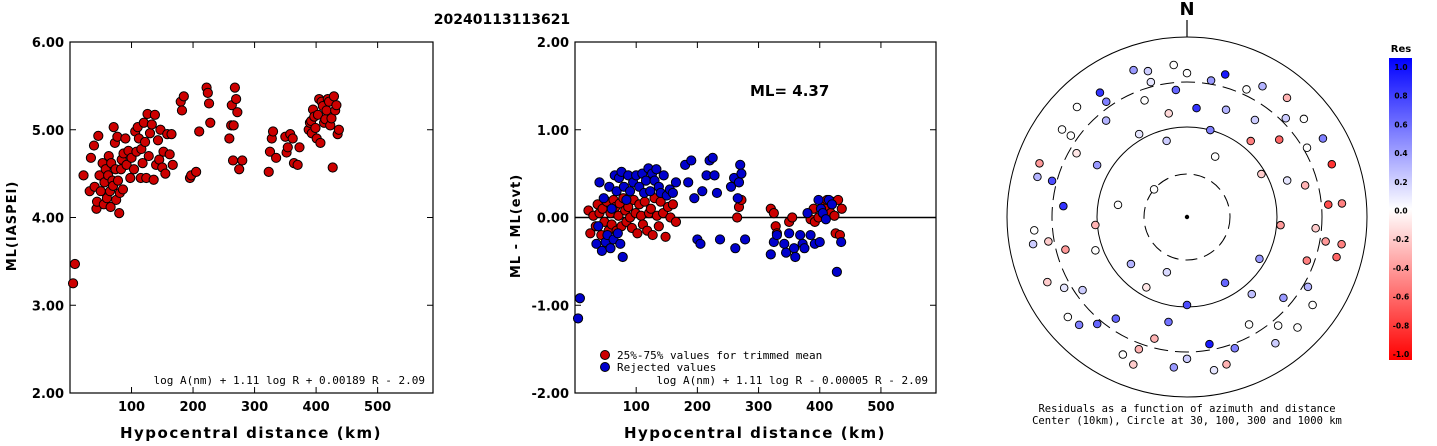  Describe the element at coordinates (880, 407) in the screenshot. I see `panel2-xtick-label: 500` at that location.